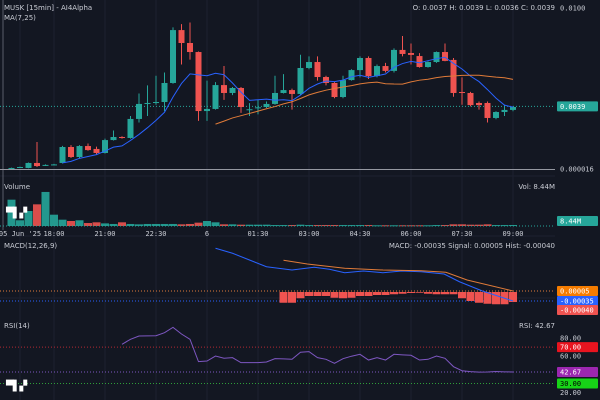 The image size is (600, 400). What do you see at coordinates (570, 393) in the screenshot?
I see `rsi-axis-label: 20.00` at bounding box center [570, 393].